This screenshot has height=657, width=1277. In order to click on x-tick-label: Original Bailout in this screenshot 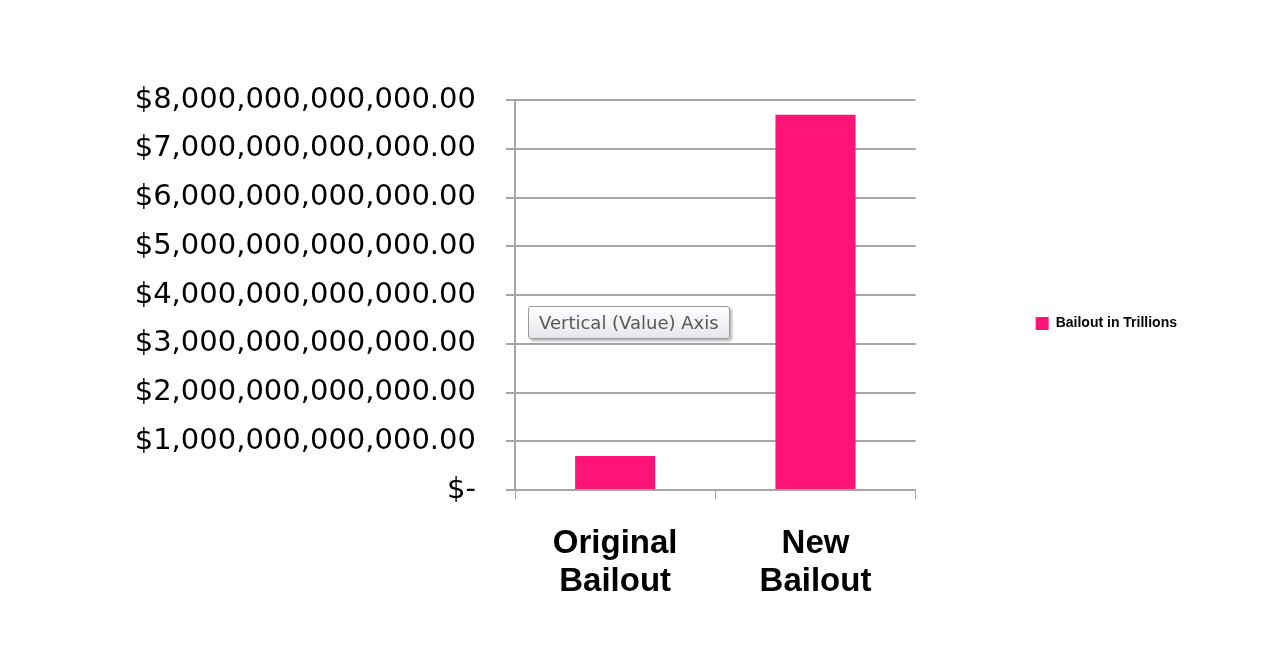, I will do `click(615, 561)`.